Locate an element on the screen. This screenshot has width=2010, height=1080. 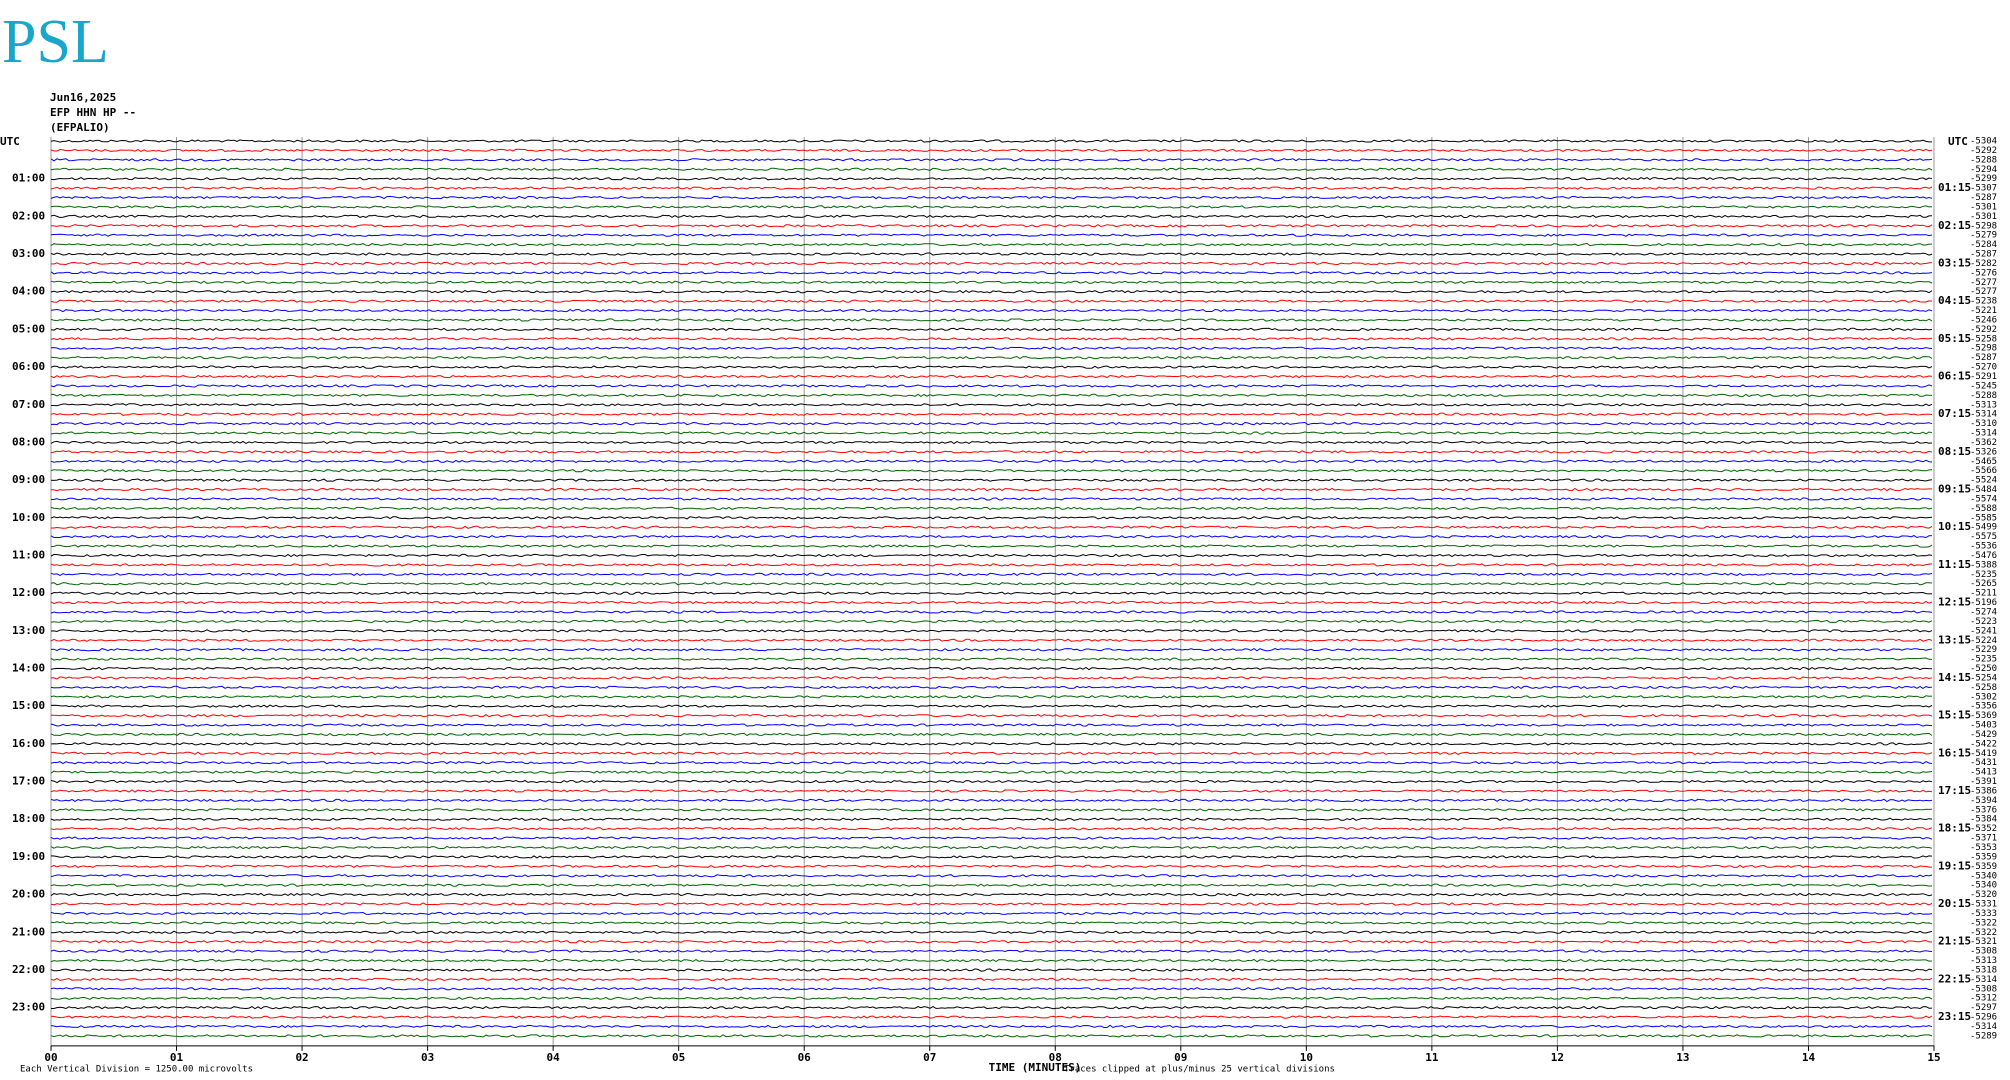
trace-offset: -5585 is located at coordinates (1983, 518).